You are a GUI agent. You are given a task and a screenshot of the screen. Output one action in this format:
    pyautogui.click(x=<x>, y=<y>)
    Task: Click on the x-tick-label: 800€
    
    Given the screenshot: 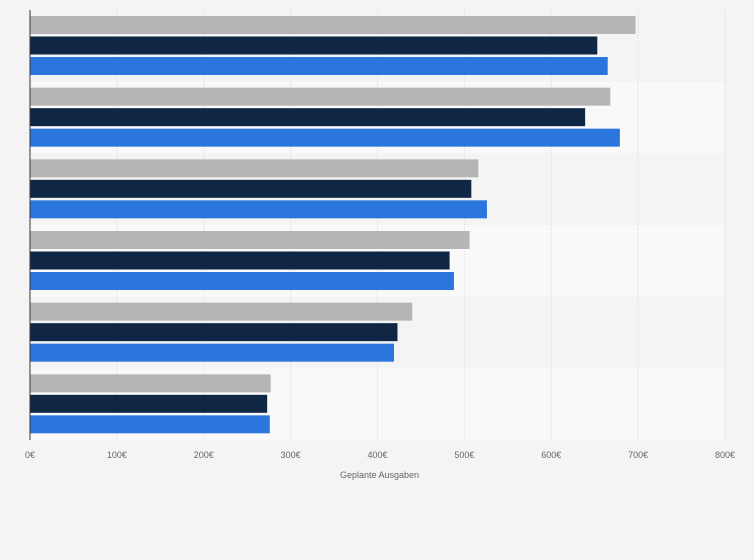 What is the action you would take?
    pyautogui.click(x=725, y=455)
    